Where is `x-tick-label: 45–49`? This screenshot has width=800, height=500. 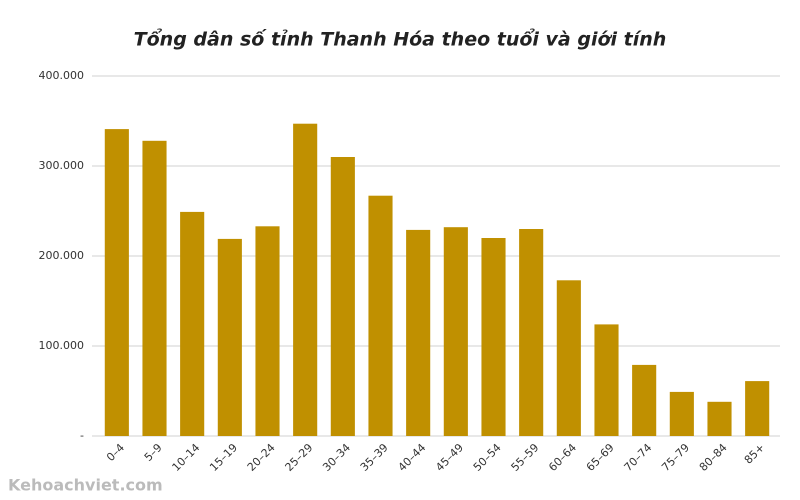 x-tick-label: 45–49 is located at coordinates (449, 457).